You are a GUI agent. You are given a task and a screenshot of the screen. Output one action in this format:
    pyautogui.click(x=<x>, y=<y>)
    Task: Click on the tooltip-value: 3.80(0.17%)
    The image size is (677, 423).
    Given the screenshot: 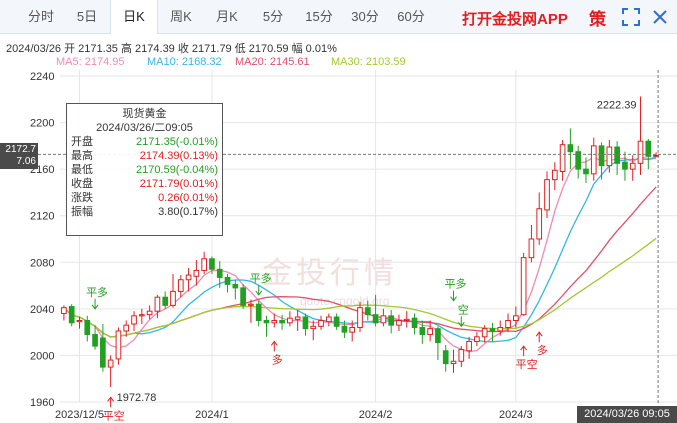 What is the action you would take?
    pyautogui.click(x=188, y=212)
    